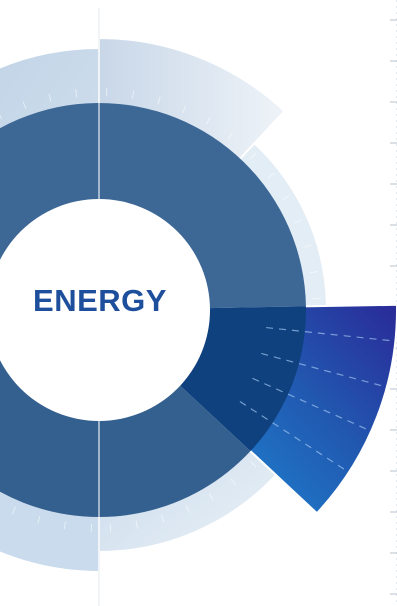 Image resolution: width=397 pixels, height=606 pixels. I want to click on center-title: ENERGY, so click(100, 300).